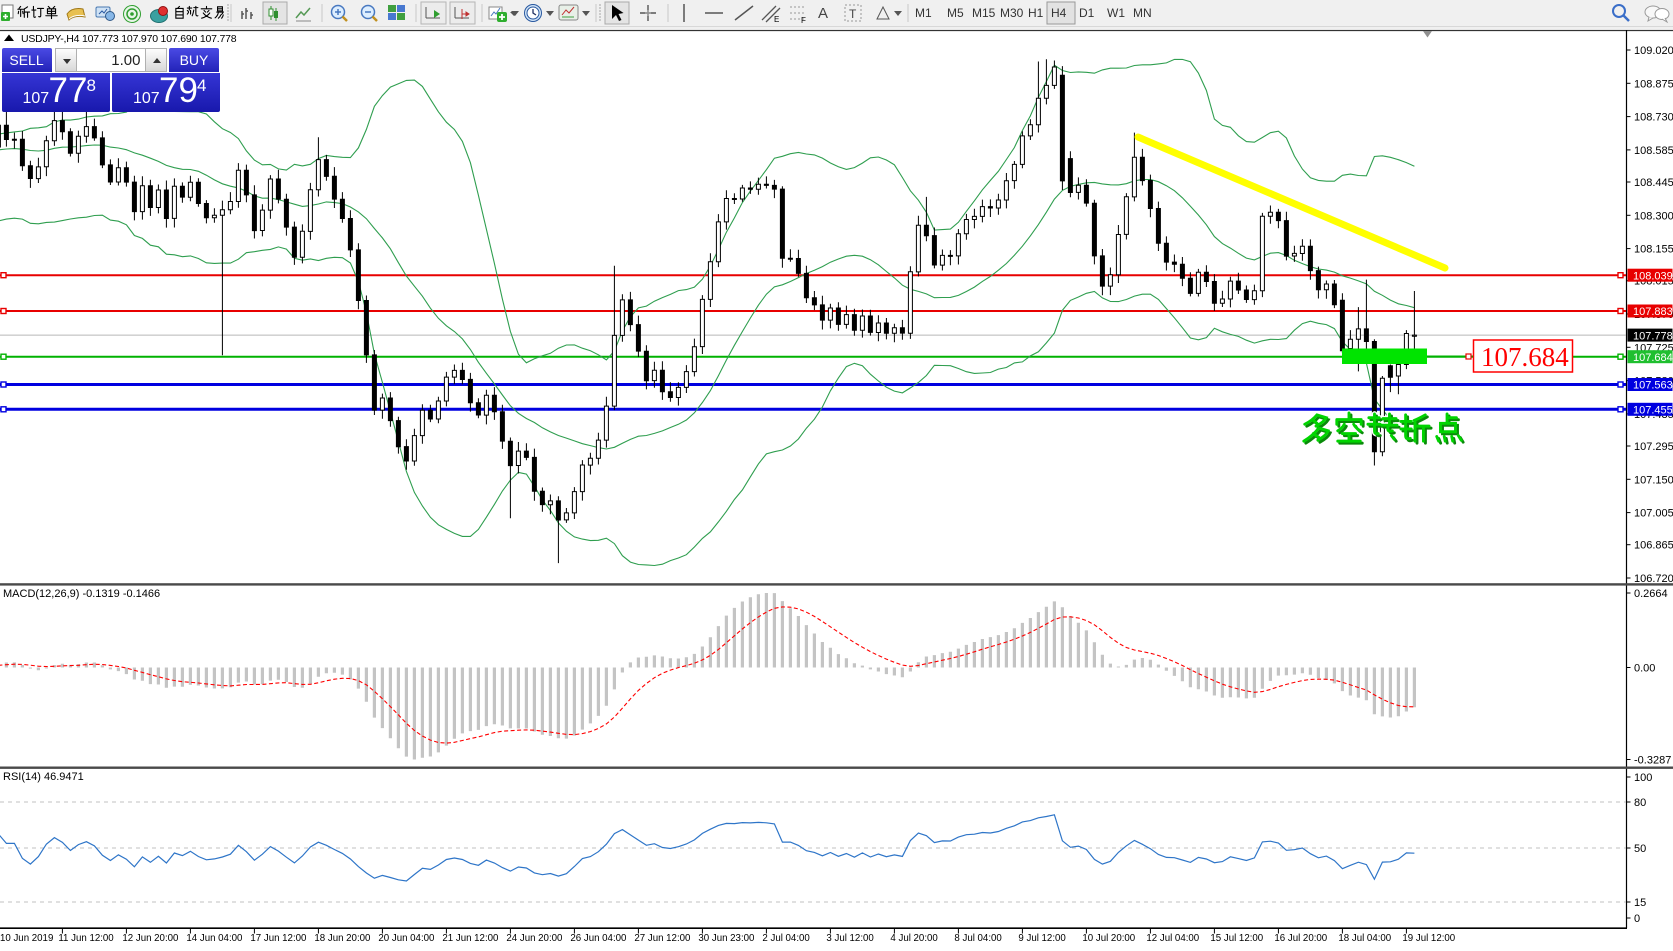  I want to click on svg-text: M1, so click(923, 13).